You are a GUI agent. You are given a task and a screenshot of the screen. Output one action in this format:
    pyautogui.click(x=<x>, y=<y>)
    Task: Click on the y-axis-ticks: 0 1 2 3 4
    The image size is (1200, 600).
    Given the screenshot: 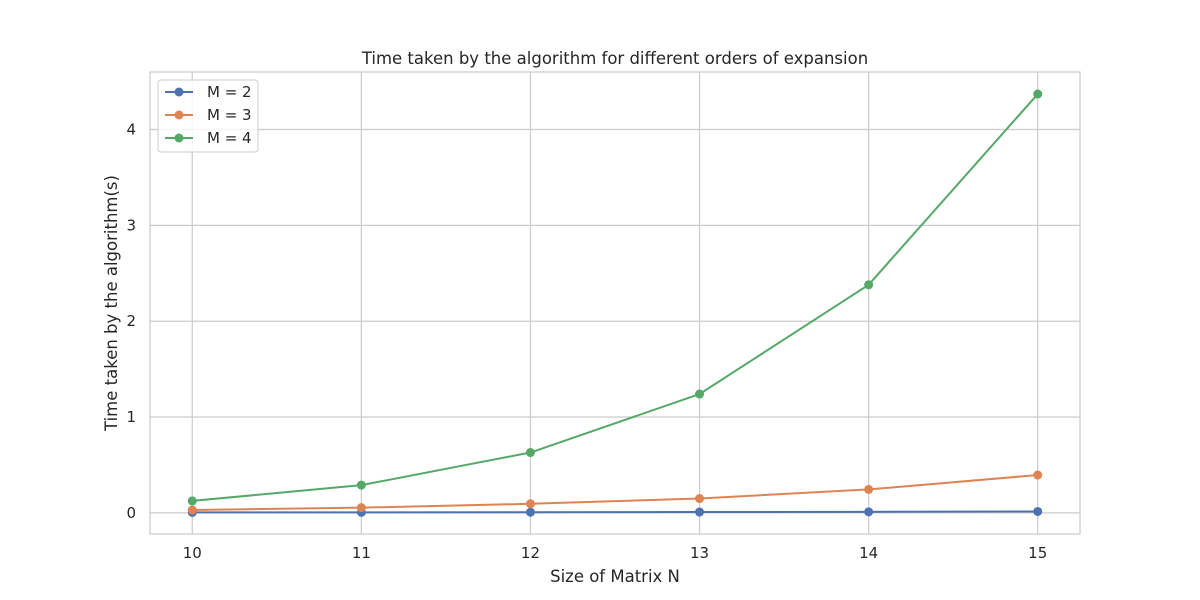 What is the action you would take?
    pyautogui.click(x=131, y=321)
    